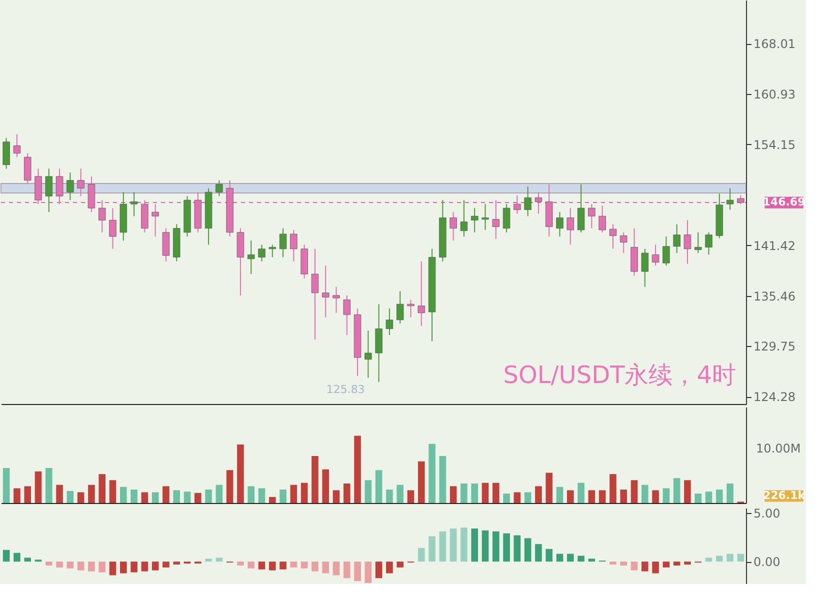 The image size is (828, 596). What do you see at coordinates (619, 375) in the screenshot?
I see `annotation: SOL/USDT永续，4时` at bounding box center [619, 375].